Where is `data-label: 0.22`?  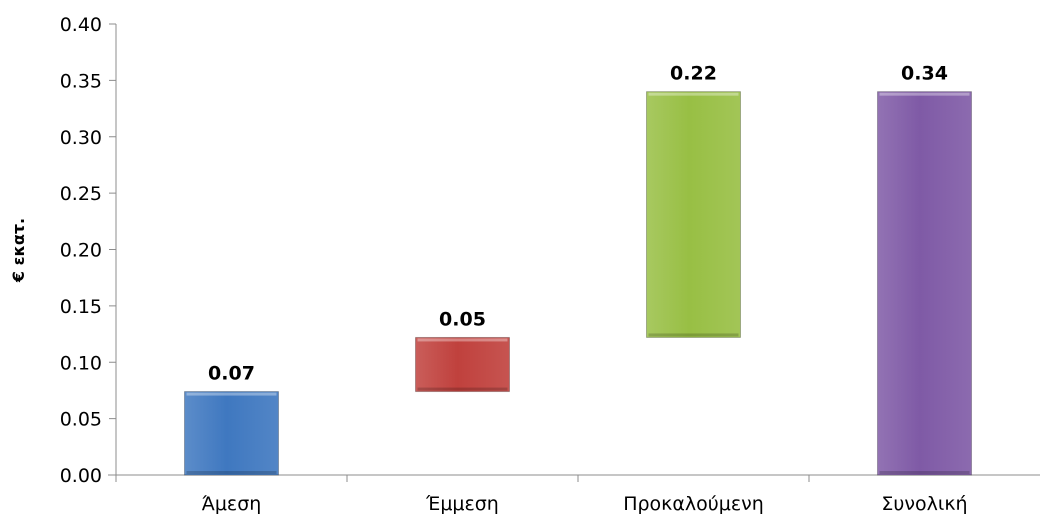
data-label: 0.22 is located at coordinates (693, 74).